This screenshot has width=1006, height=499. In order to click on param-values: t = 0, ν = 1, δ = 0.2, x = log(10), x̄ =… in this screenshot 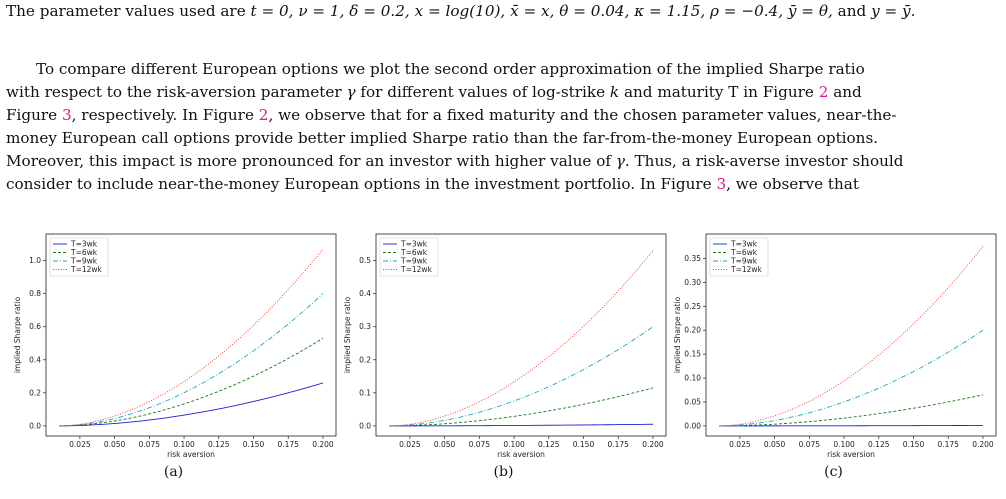, I will do `click(541, 11)`.